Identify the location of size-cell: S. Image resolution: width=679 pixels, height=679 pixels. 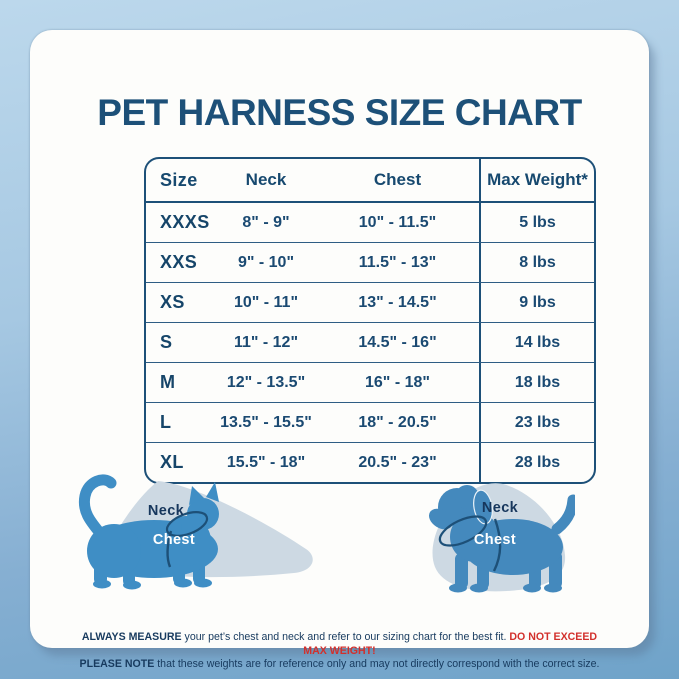
(166, 342).